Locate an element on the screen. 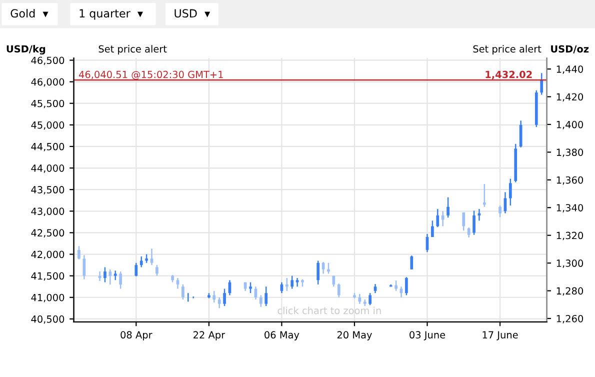  x-tick-label: 17 June is located at coordinates (500, 335).